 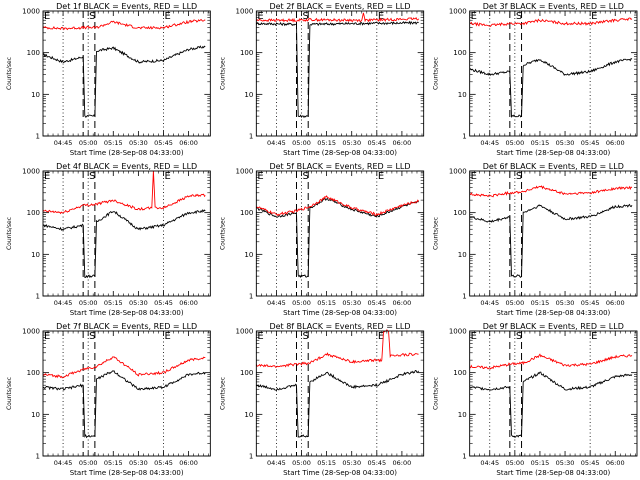 What do you see at coordinates (339, 326) in the screenshot?
I see `chart-title: Det 8f BLACK = Events, RED = LLD` at bounding box center [339, 326].